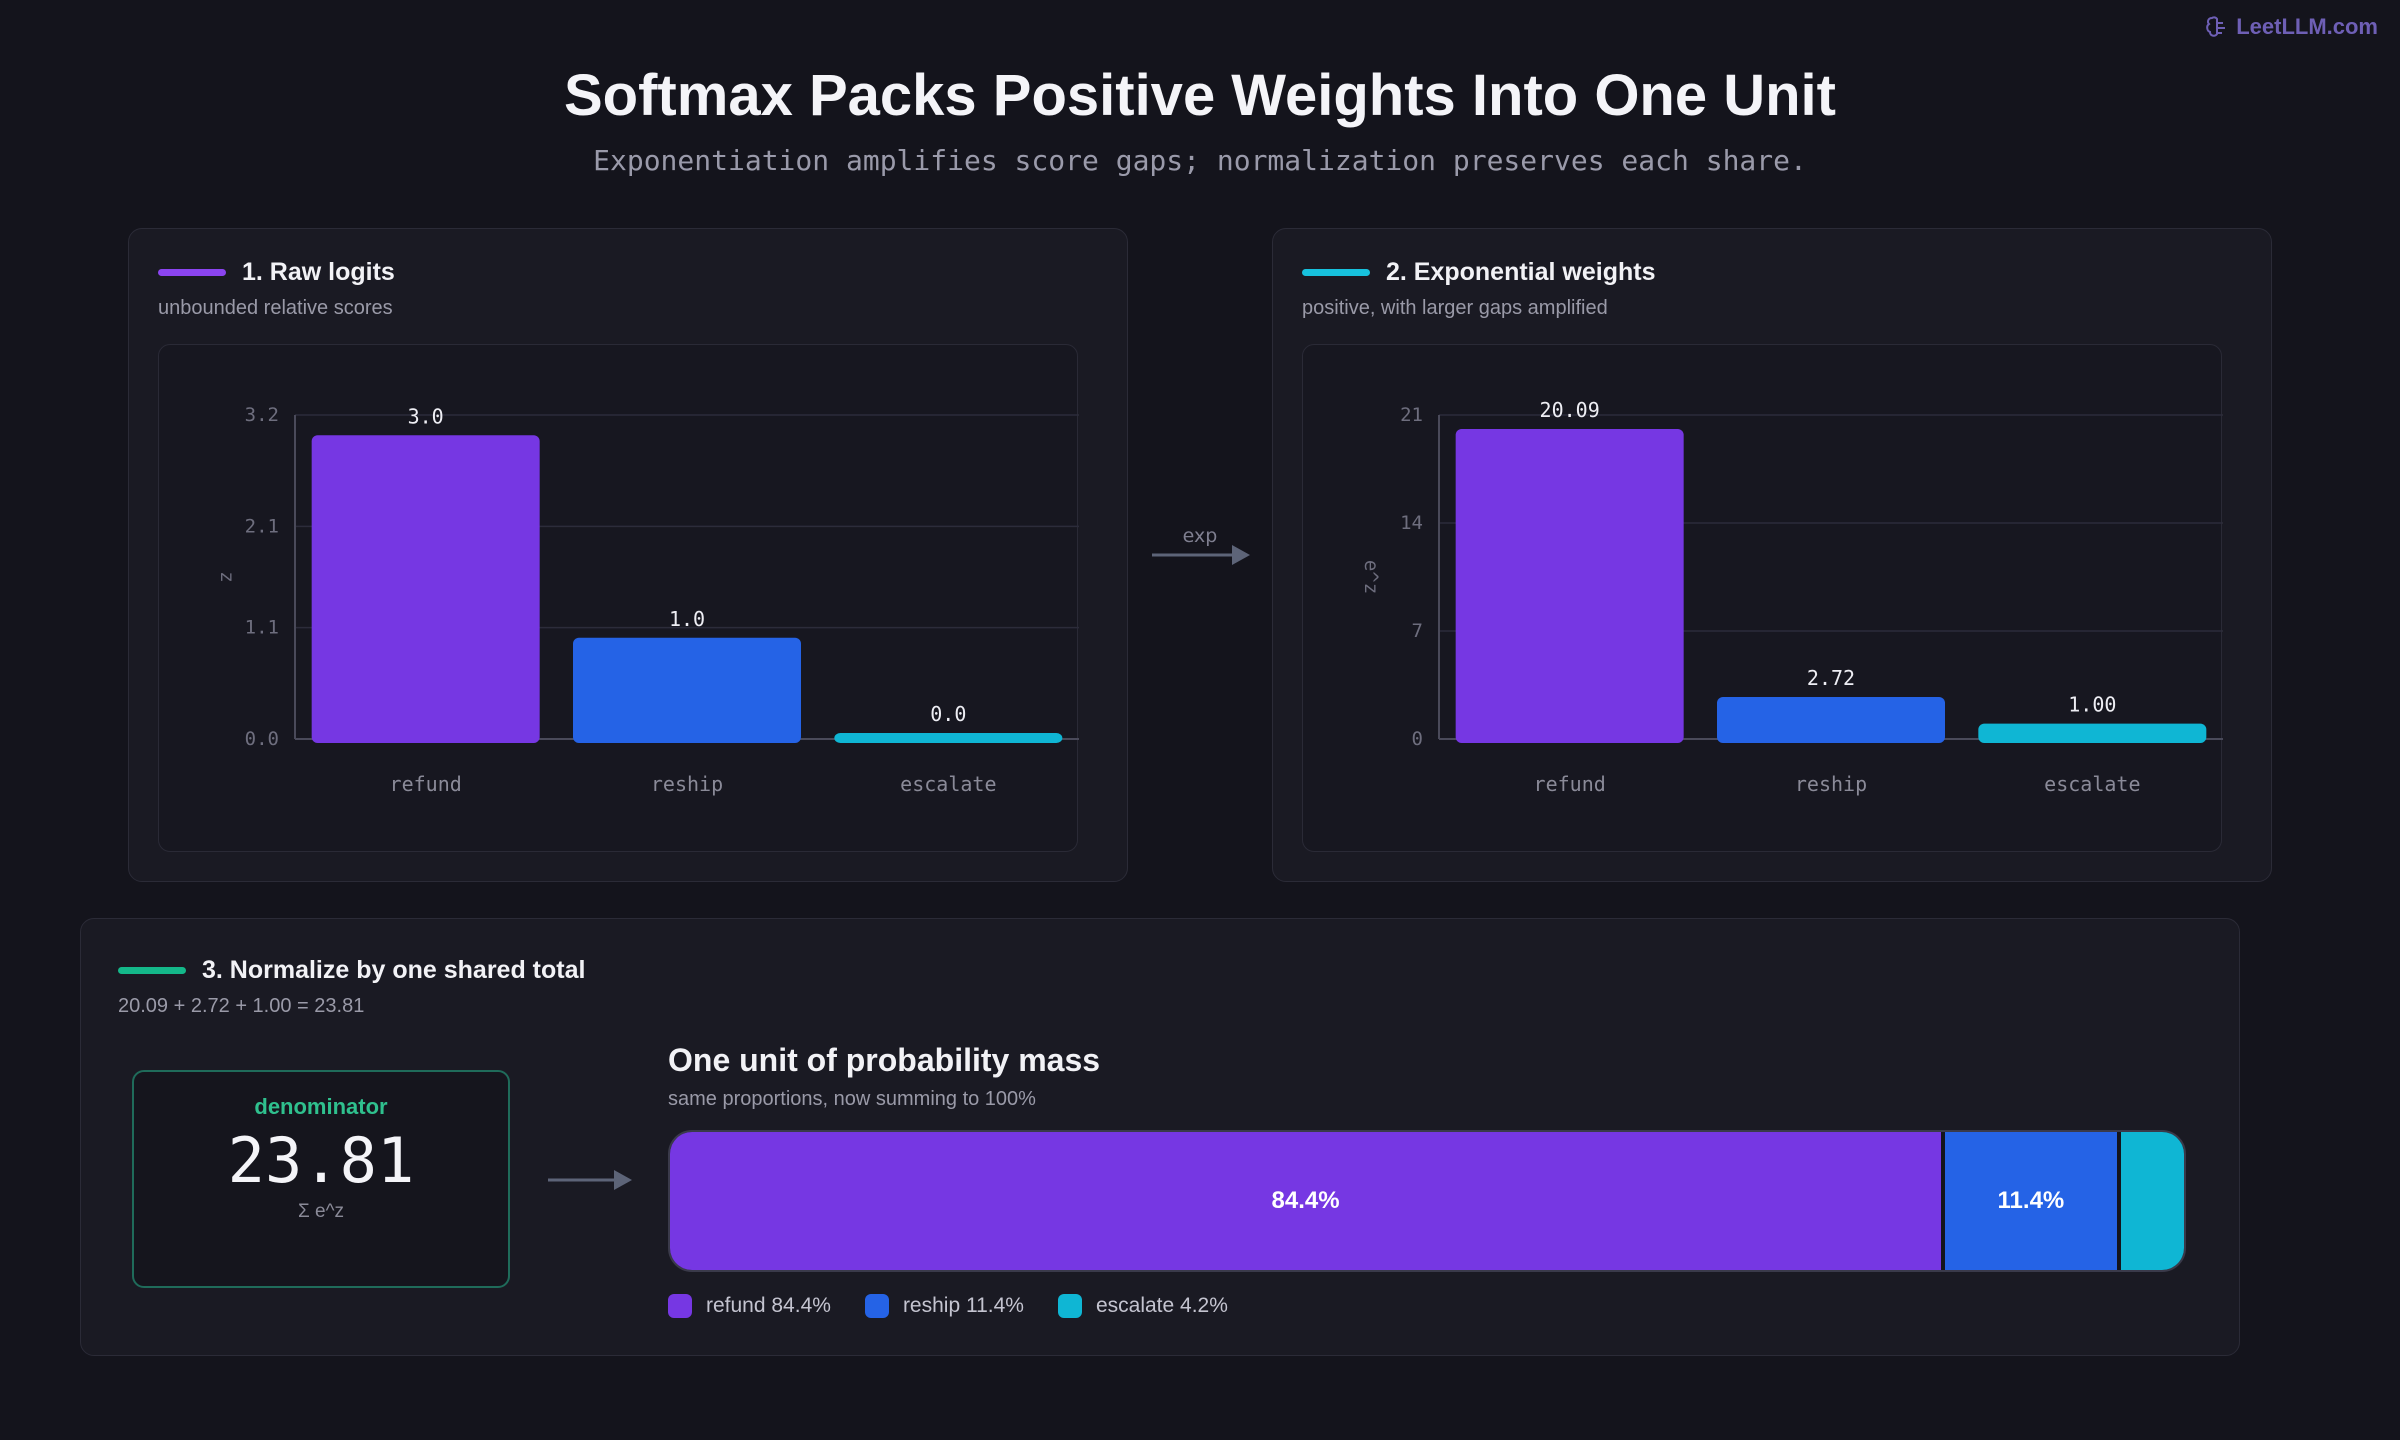 The image size is (2400, 1440). What do you see at coordinates (1831, 784) in the screenshot?
I see `exp-category-label-reship: reship` at bounding box center [1831, 784].